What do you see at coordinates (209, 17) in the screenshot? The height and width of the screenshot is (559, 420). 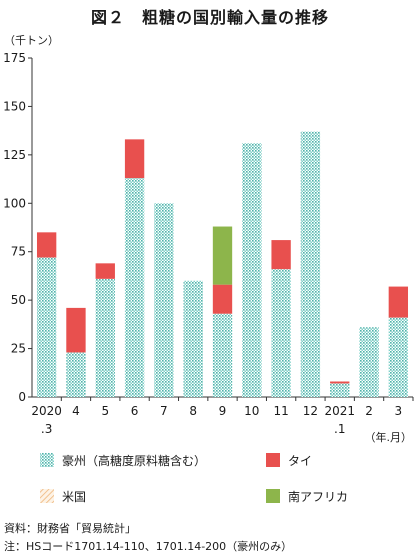 I see `chart-title: 図２ 粗糖の国別輸入量の推移` at bounding box center [209, 17].